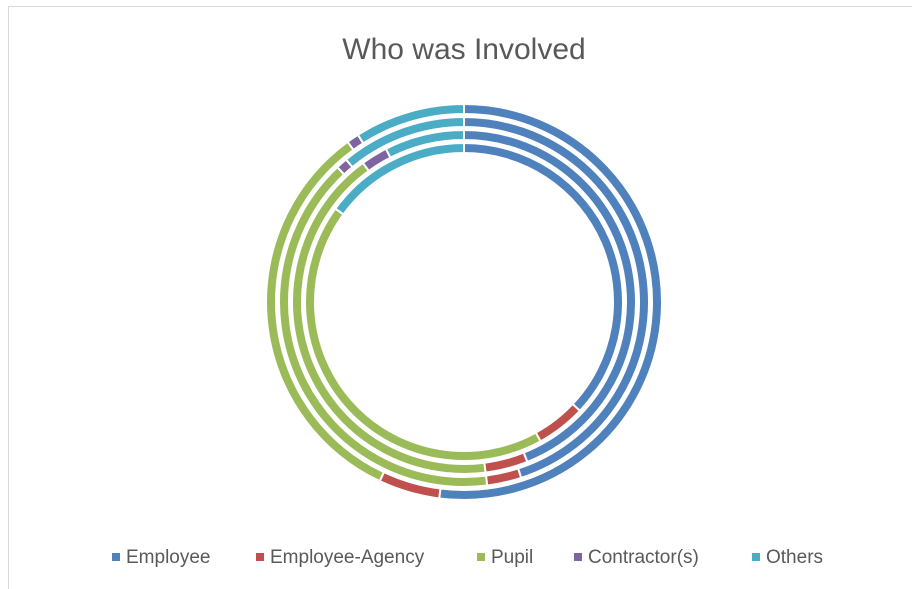  Describe the element at coordinates (168, 557) in the screenshot. I see `legend-label: Employee` at that location.